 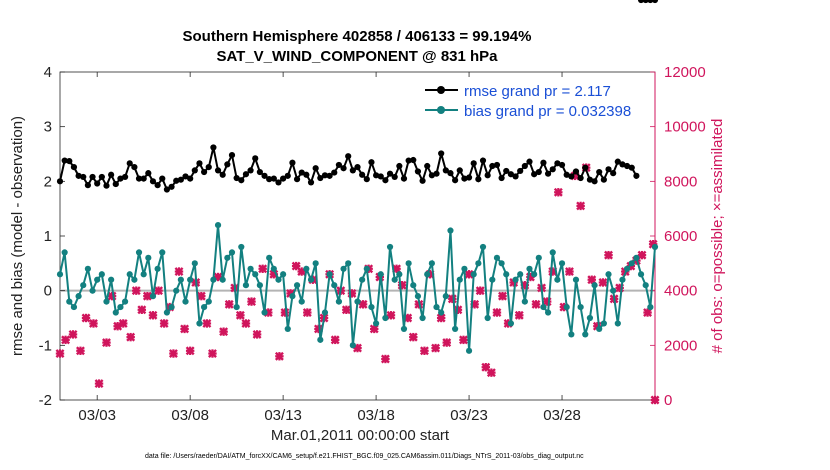 What do you see at coordinates (680, 345) in the screenshot?
I see `y-right-tick-label: 2000` at bounding box center [680, 345].